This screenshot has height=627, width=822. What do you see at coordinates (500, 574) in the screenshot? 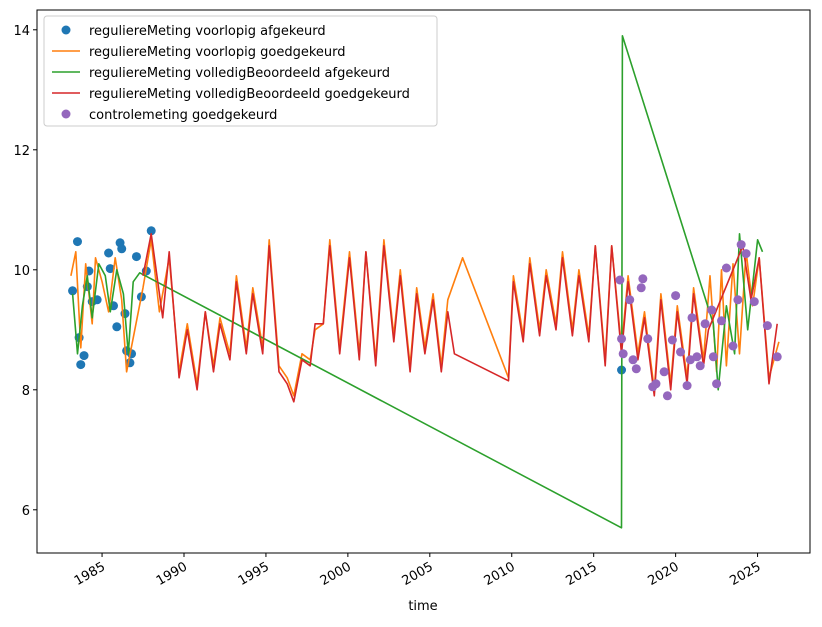
I see `x-tick-label: 2010` at bounding box center [500, 574].